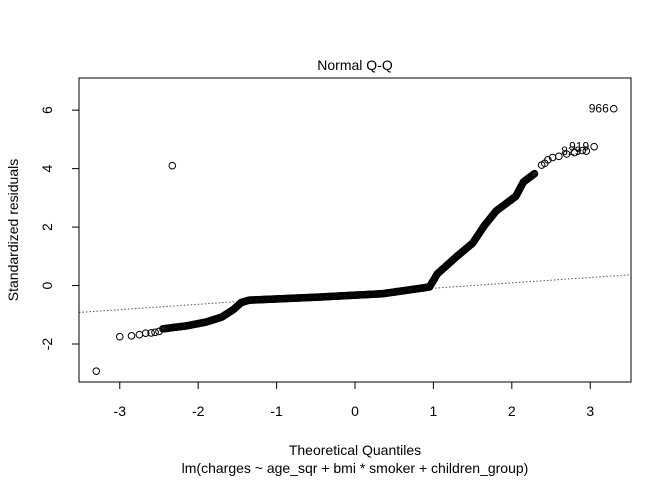  I want to click on x-tick-label: -1, so click(276, 411).